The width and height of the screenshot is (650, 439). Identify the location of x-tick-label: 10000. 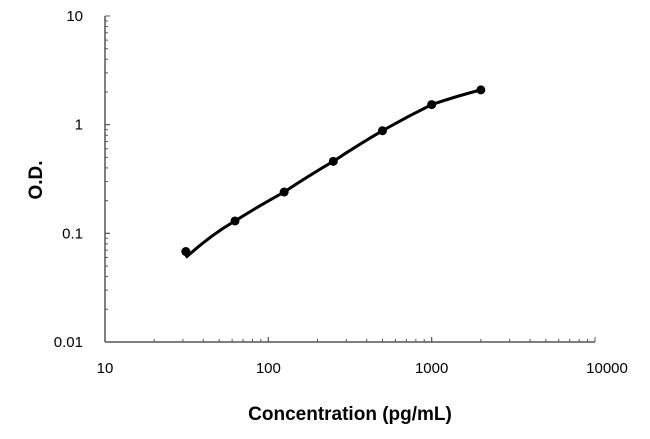
(607, 368).